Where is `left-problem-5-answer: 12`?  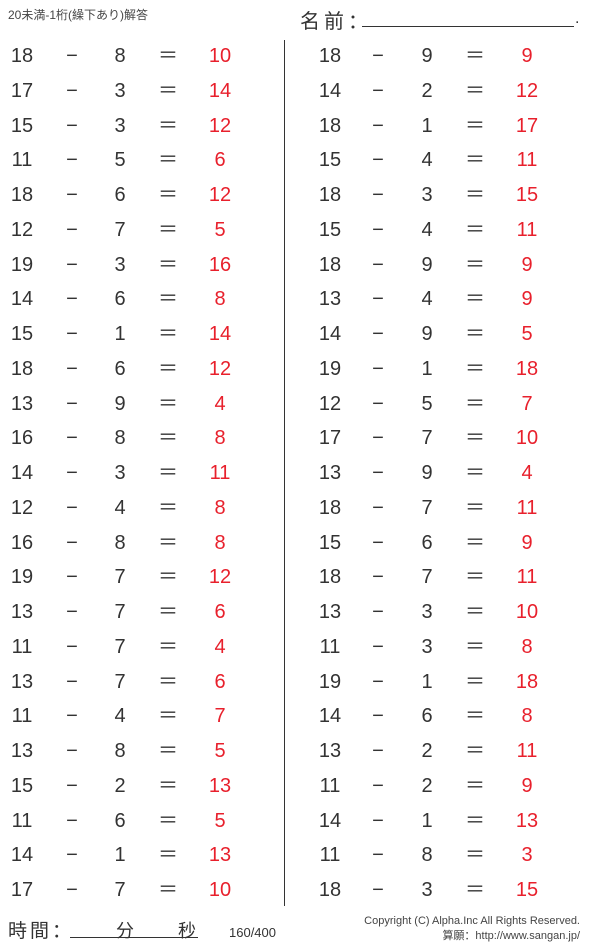
left-problem-5-answer: 12 is located at coordinates (220, 195).